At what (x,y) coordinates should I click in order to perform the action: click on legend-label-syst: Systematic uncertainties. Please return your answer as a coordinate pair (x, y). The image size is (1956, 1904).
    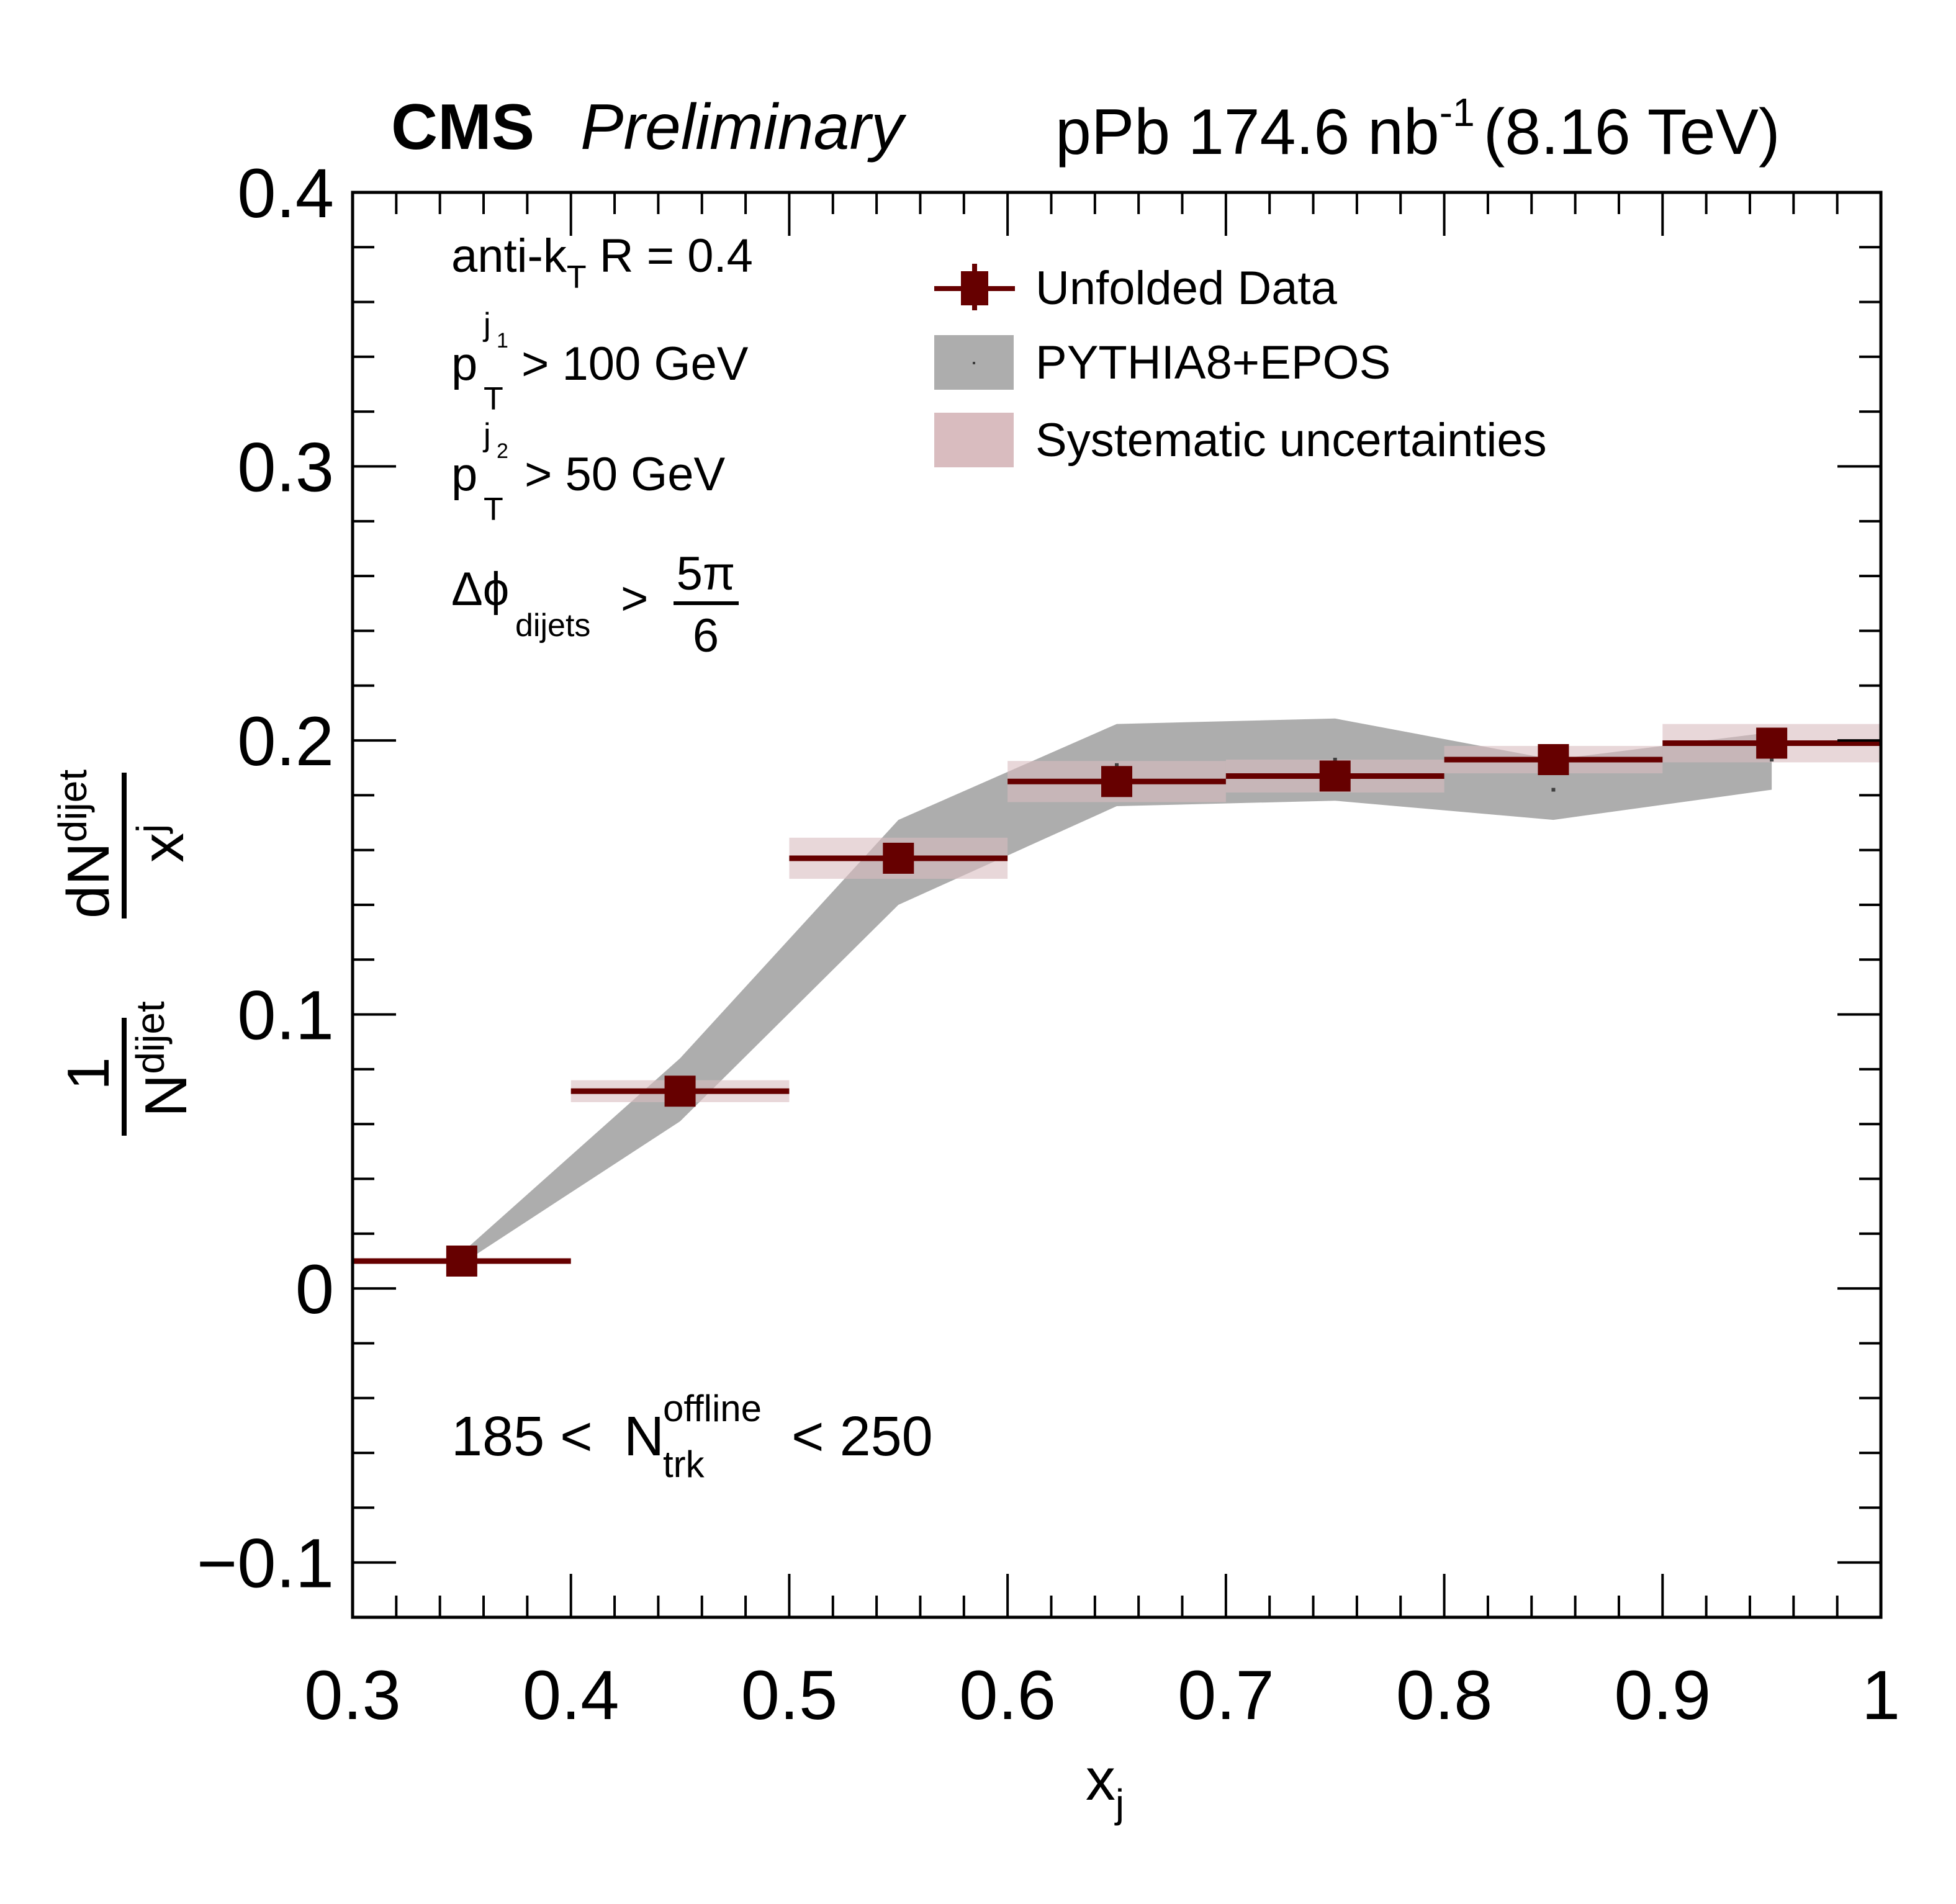
    Looking at the image, I should click on (1291, 441).